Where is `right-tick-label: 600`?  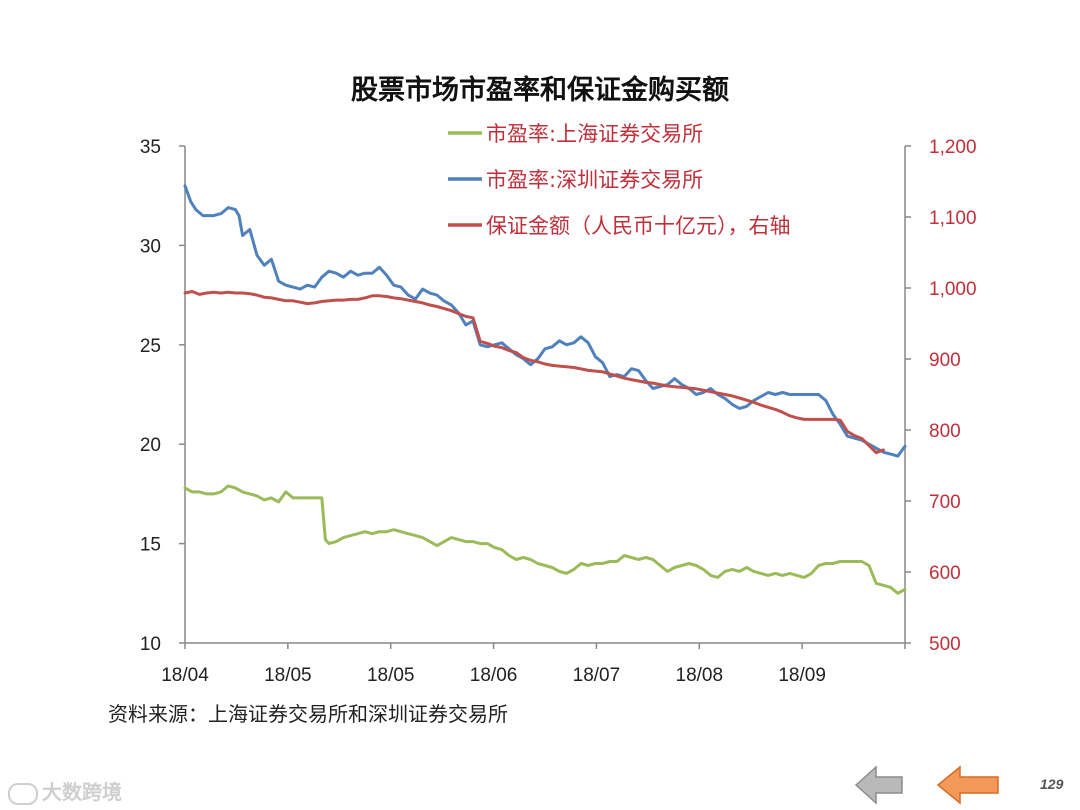
right-tick-label: 600 is located at coordinates (945, 573).